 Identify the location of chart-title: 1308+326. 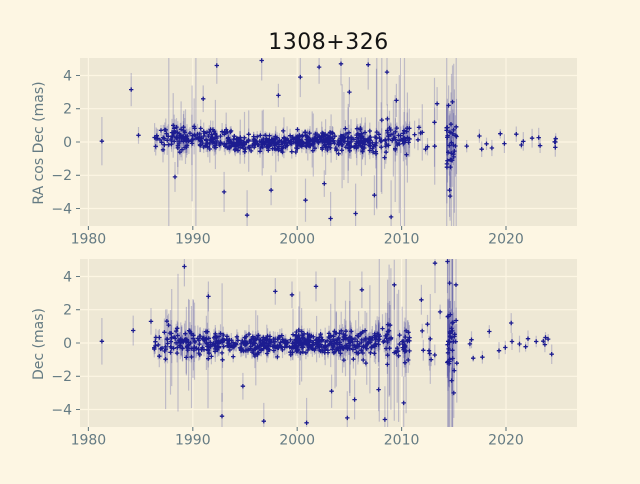
(328, 42).